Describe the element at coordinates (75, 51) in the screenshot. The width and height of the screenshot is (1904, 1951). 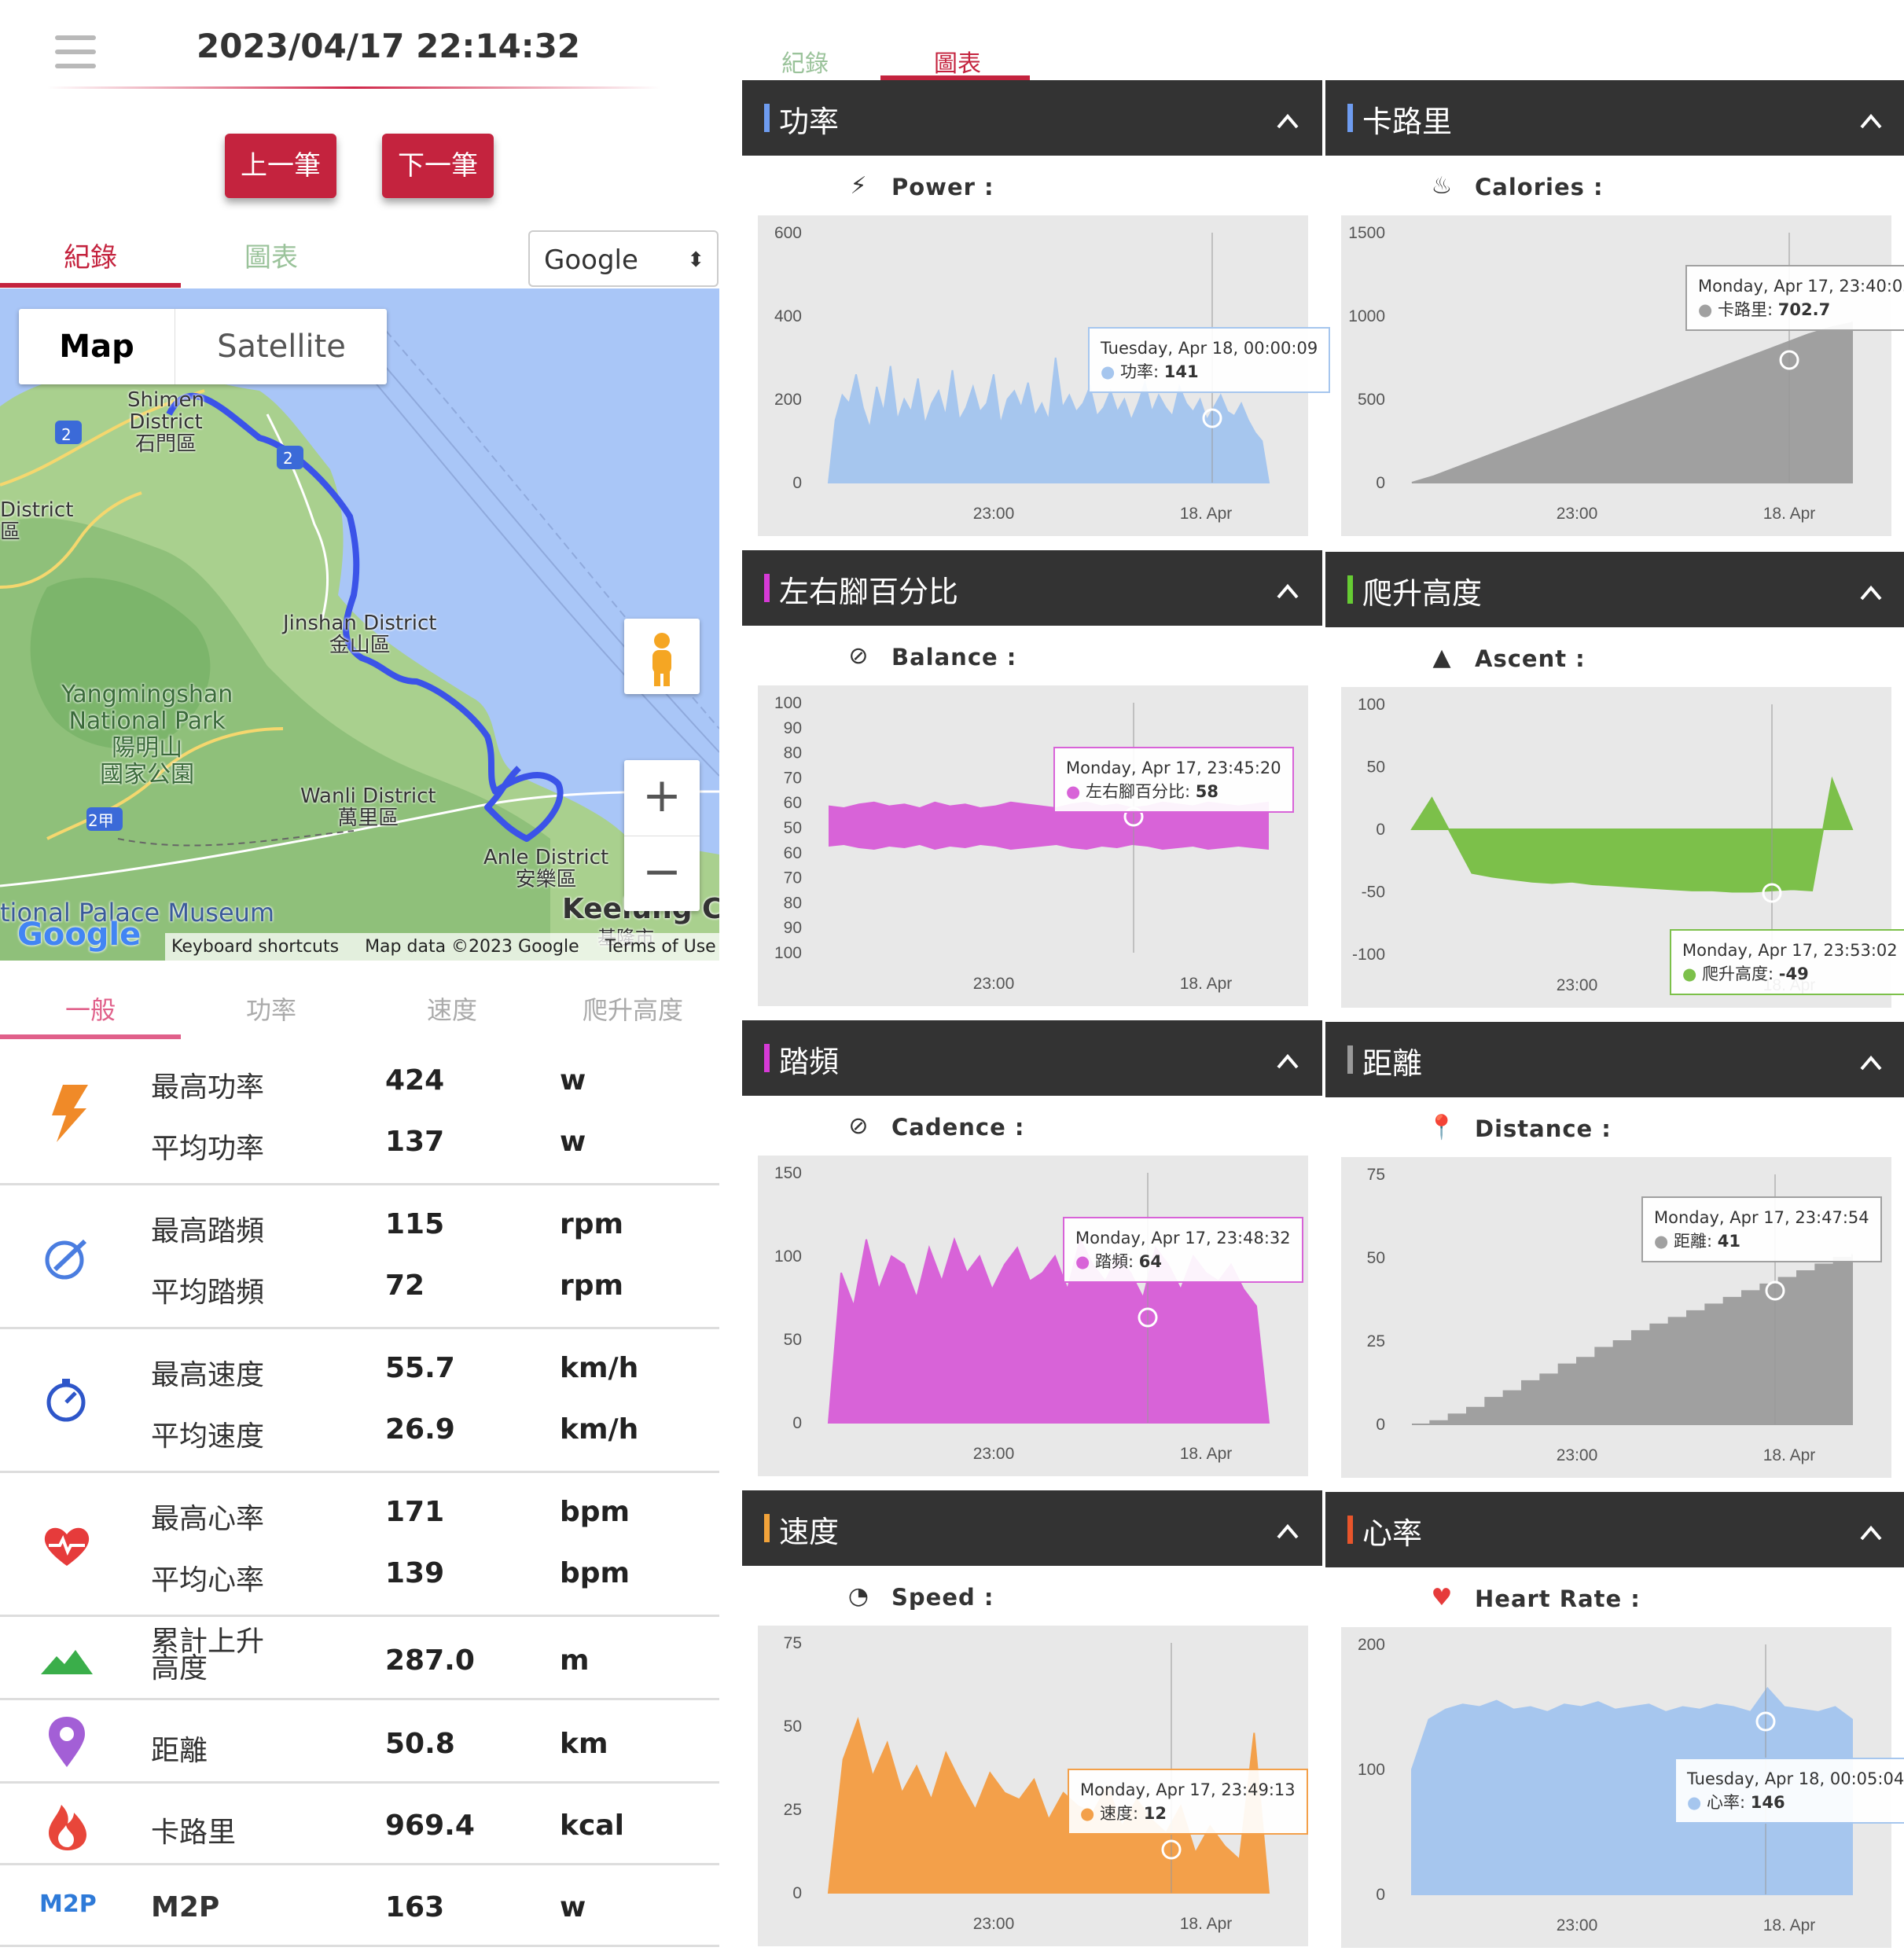
I see `hamburger-menu-icon` at that location.